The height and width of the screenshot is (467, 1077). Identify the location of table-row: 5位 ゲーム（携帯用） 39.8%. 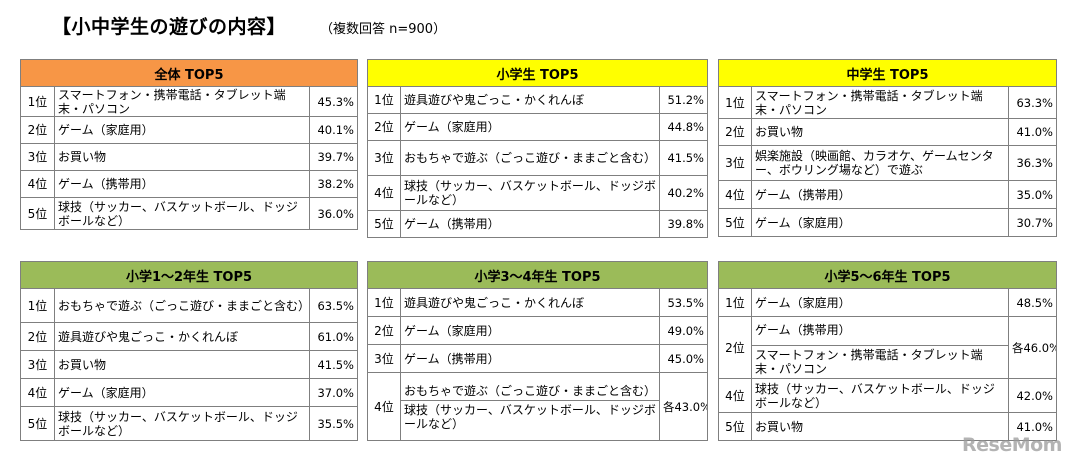
(538, 224).